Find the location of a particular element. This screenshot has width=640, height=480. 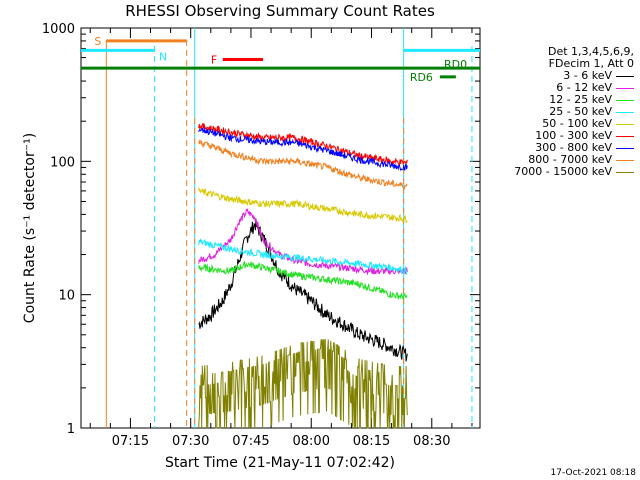

legend-label: 25 - 50 keV is located at coordinates (580, 111).